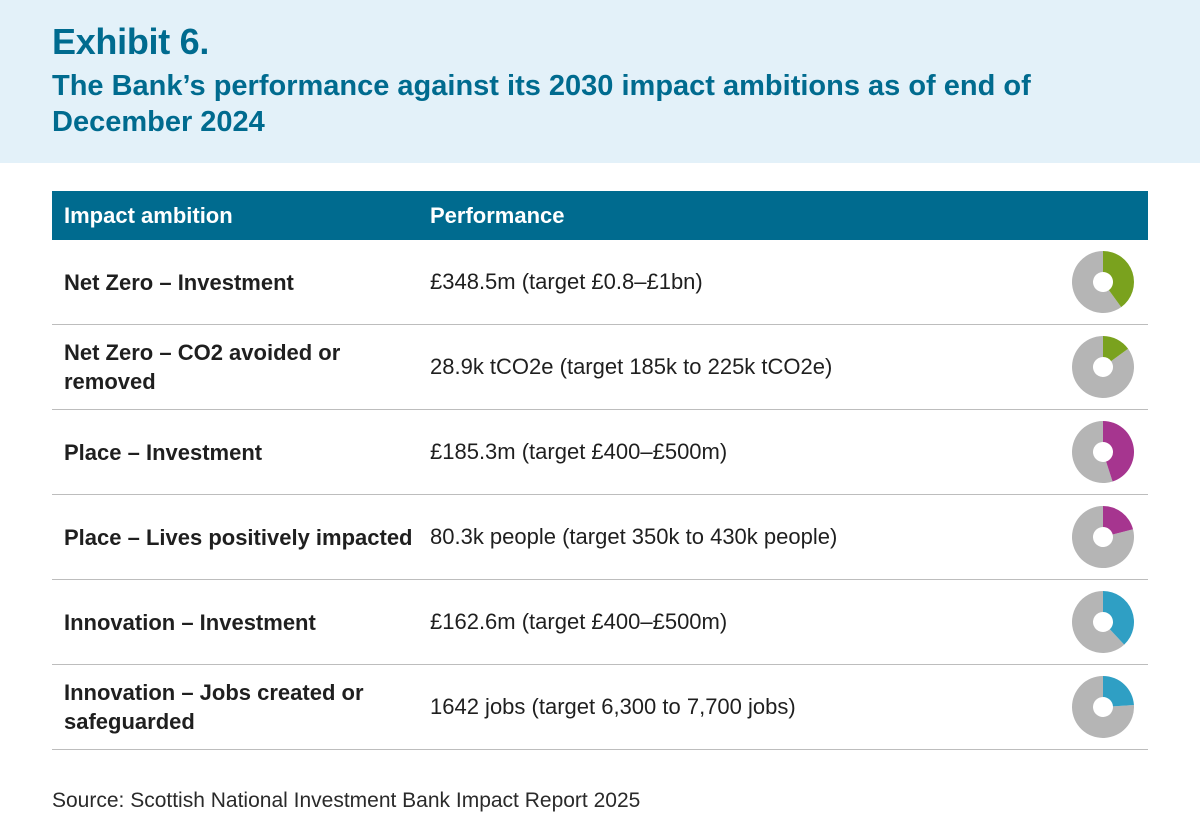 The width and height of the screenshot is (1200, 830). What do you see at coordinates (600, 215) in the screenshot?
I see `table-header-row: Impact ambition Performance` at bounding box center [600, 215].